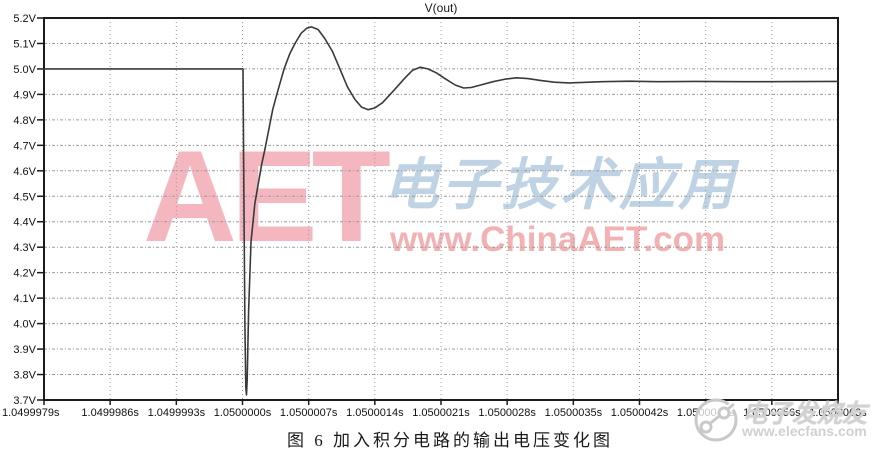 The width and height of the screenshot is (876, 455). I want to click on y-tick-label: 4.5V, so click(24, 197).